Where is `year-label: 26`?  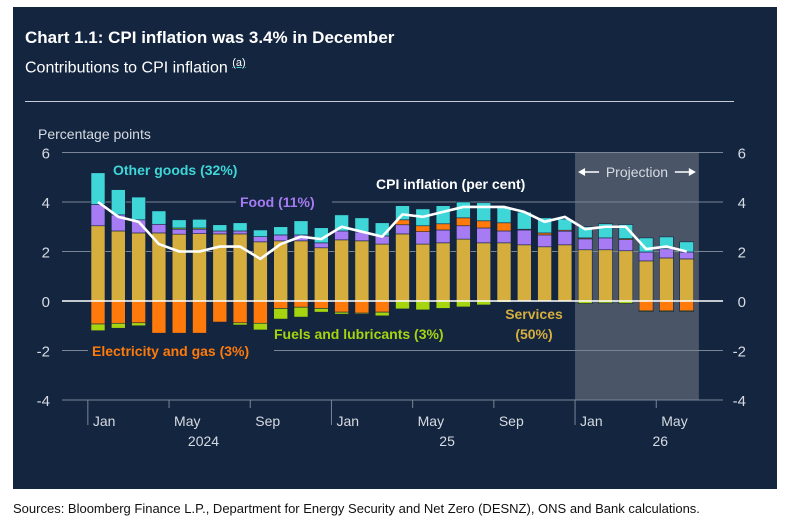 year-label: 26 is located at coordinates (660, 441).